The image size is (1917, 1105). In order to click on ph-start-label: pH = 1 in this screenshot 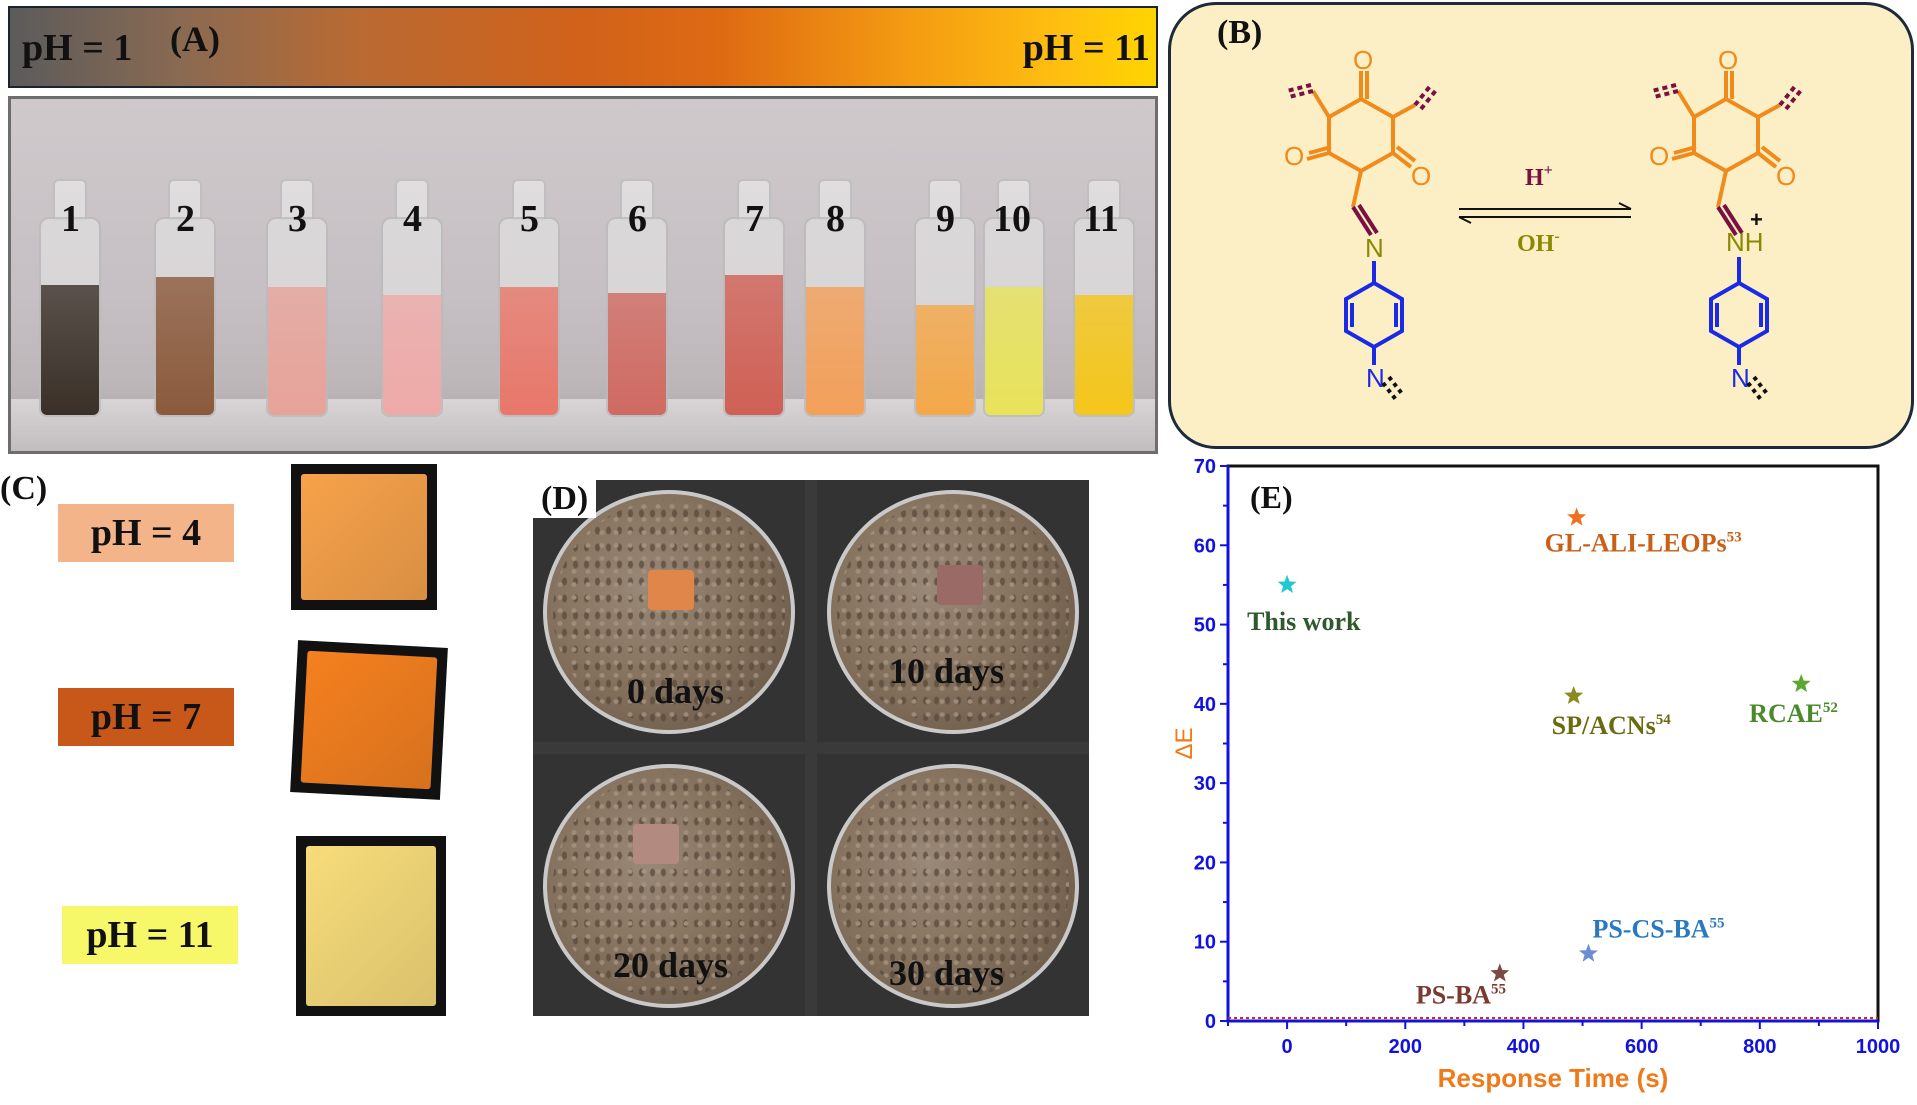, I will do `click(77, 48)`.